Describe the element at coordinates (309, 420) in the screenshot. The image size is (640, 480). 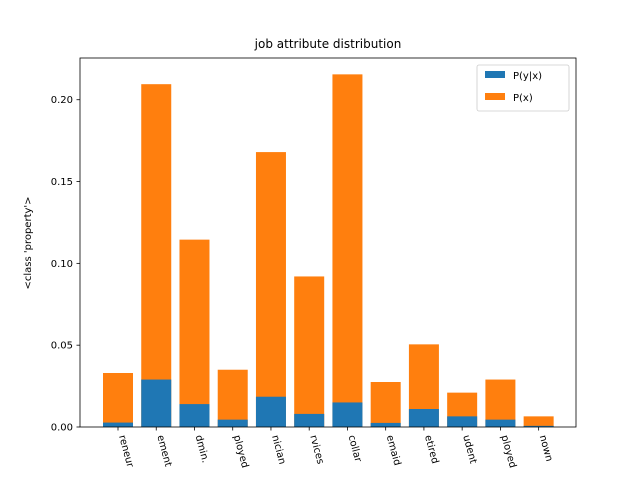
I see `bar-p-y-given-x-services` at that location.